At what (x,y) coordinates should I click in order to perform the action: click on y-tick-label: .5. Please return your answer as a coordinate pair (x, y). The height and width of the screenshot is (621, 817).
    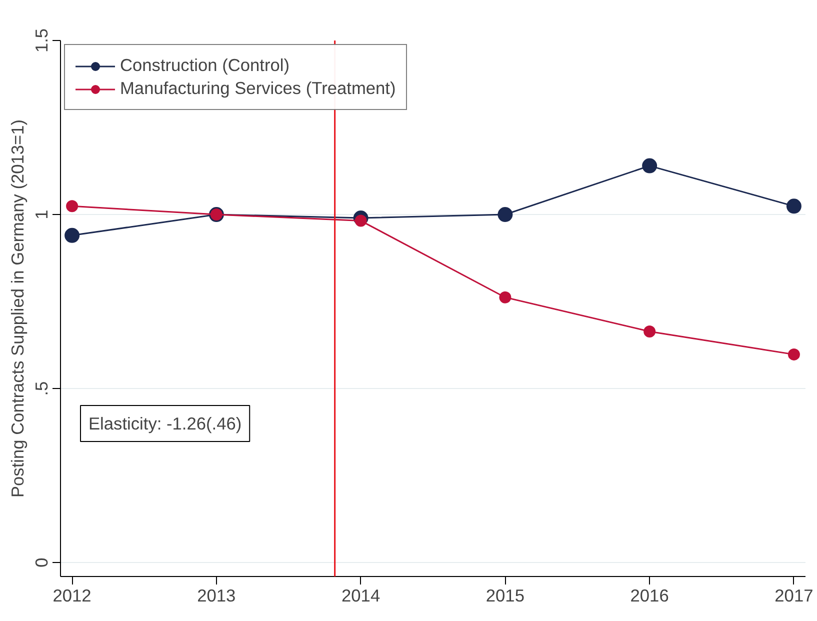
    Looking at the image, I should click on (42, 388).